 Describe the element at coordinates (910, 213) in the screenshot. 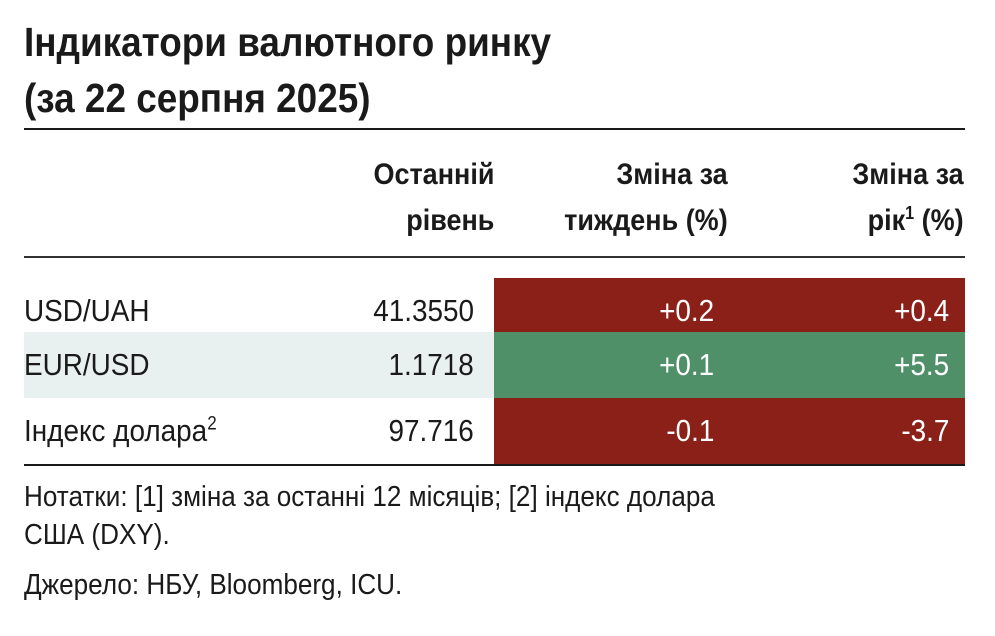

I see `footnote-1-marker: 1` at that location.